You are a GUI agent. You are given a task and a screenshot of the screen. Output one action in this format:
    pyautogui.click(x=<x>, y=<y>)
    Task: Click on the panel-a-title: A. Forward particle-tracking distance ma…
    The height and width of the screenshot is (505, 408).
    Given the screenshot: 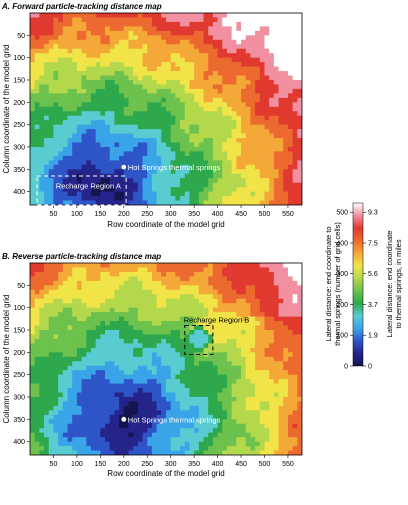 What is the action you would take?
    pyautogui.click(x=81, y=6)
    